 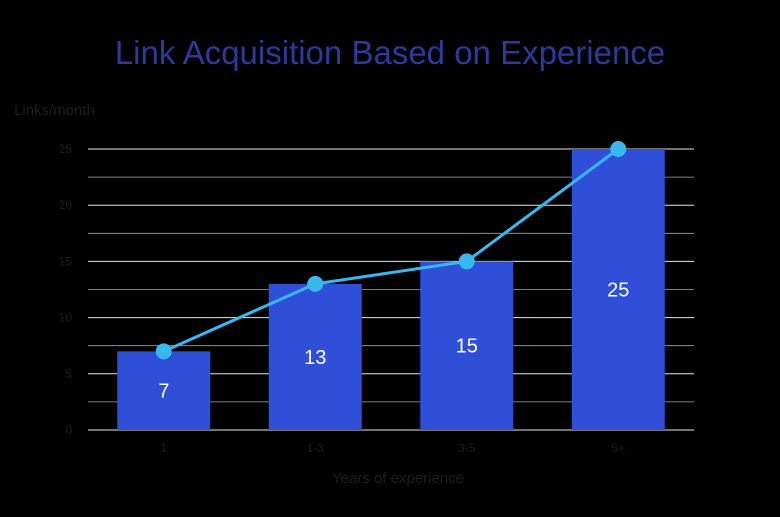 What do you see at coordinates (66, 261) in the screenshot?
I see `y-tick-label: 15` at bounding box center [66, 261].